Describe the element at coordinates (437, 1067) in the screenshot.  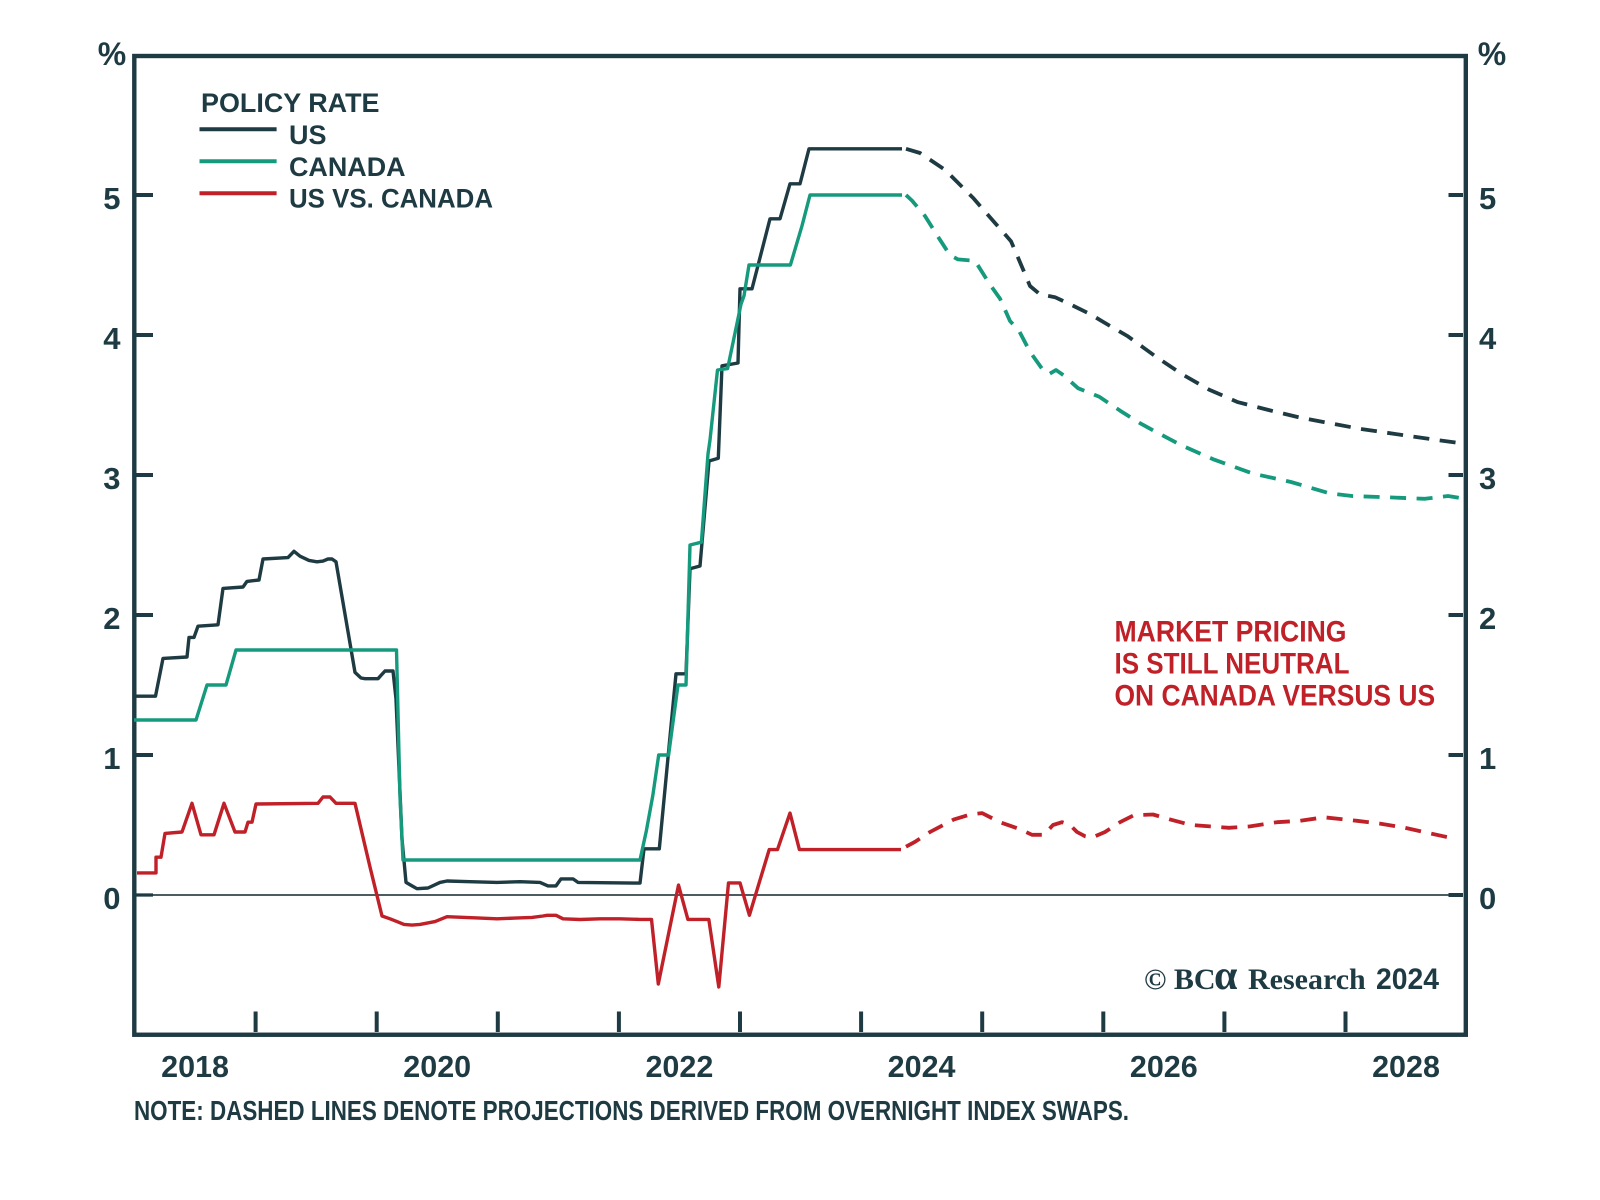
I see `svg-text: 2020` at that location.